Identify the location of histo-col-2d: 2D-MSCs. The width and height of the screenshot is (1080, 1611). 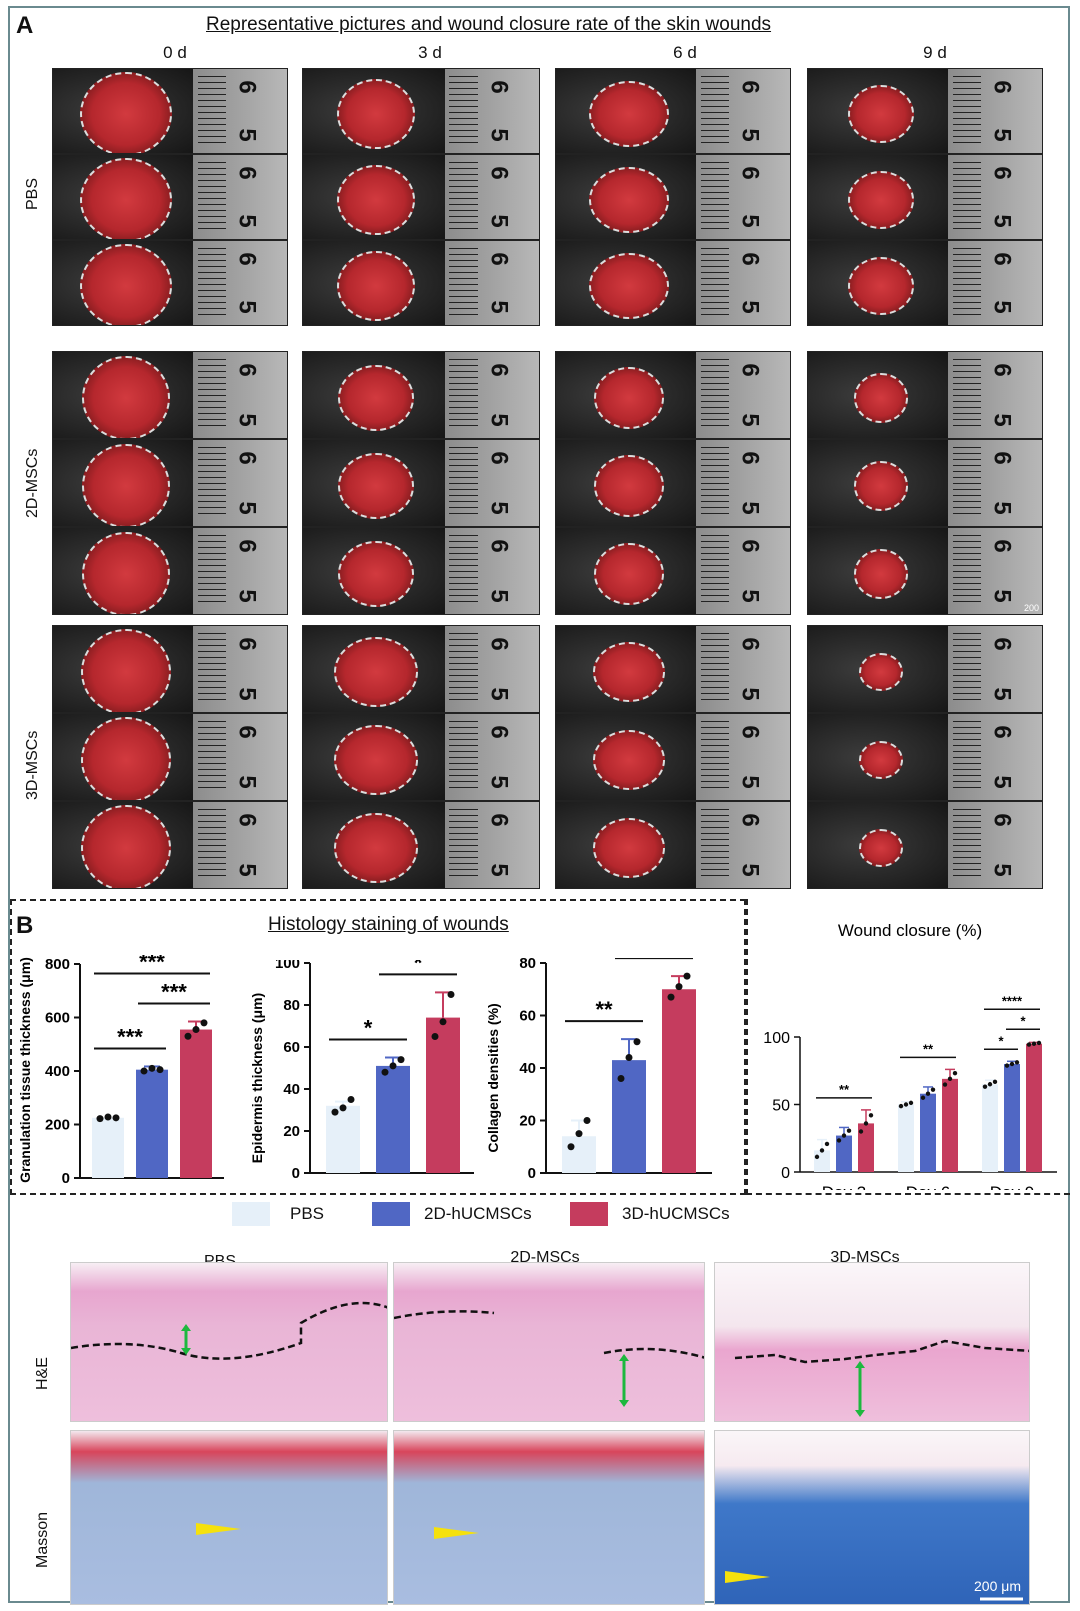
(545, 1257).